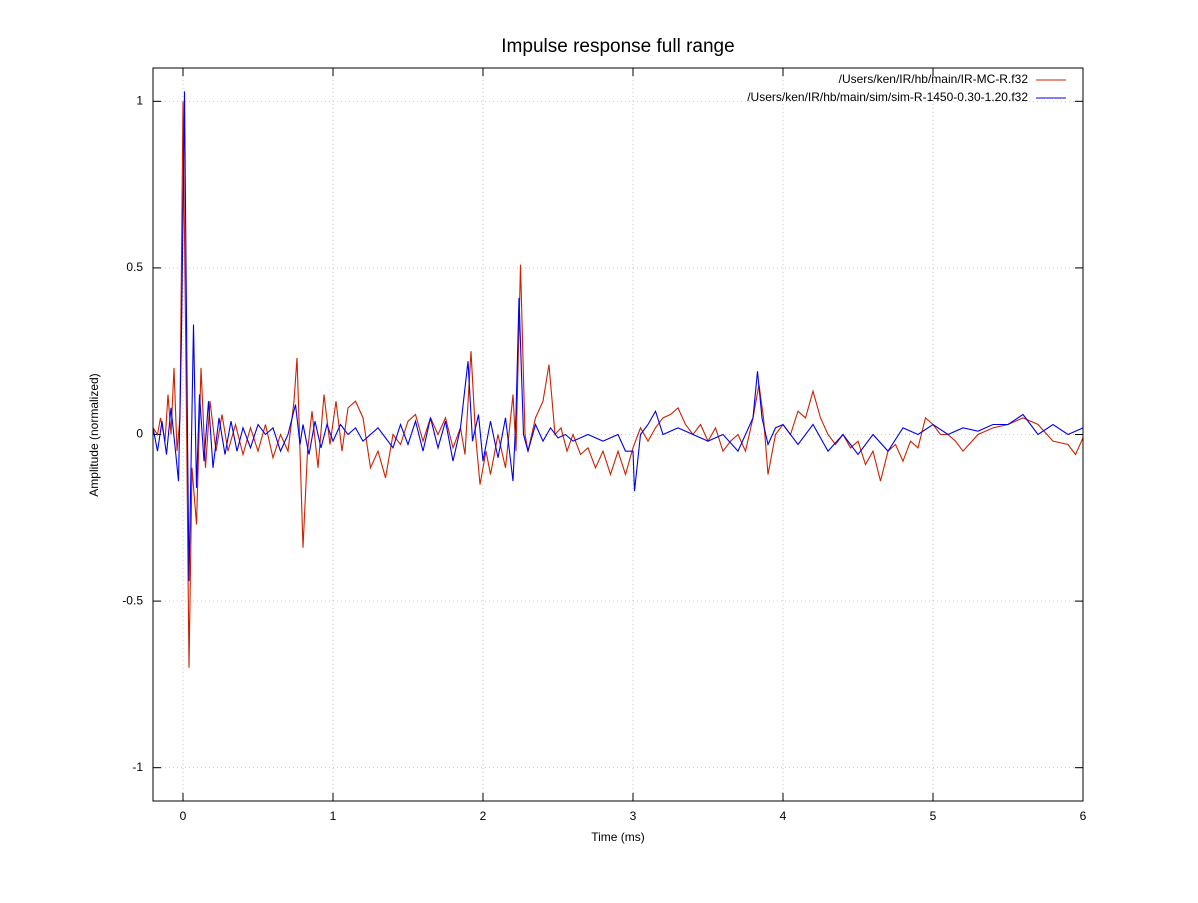  I want to click on y-tick-label: 0, so click(139, 434).